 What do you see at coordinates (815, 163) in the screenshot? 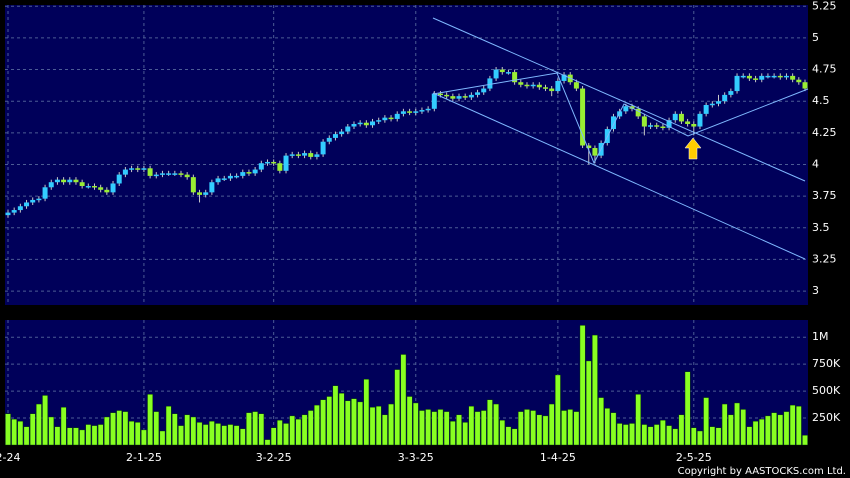
I see `y-tick-label: 4` at bounding box center [815, 163].